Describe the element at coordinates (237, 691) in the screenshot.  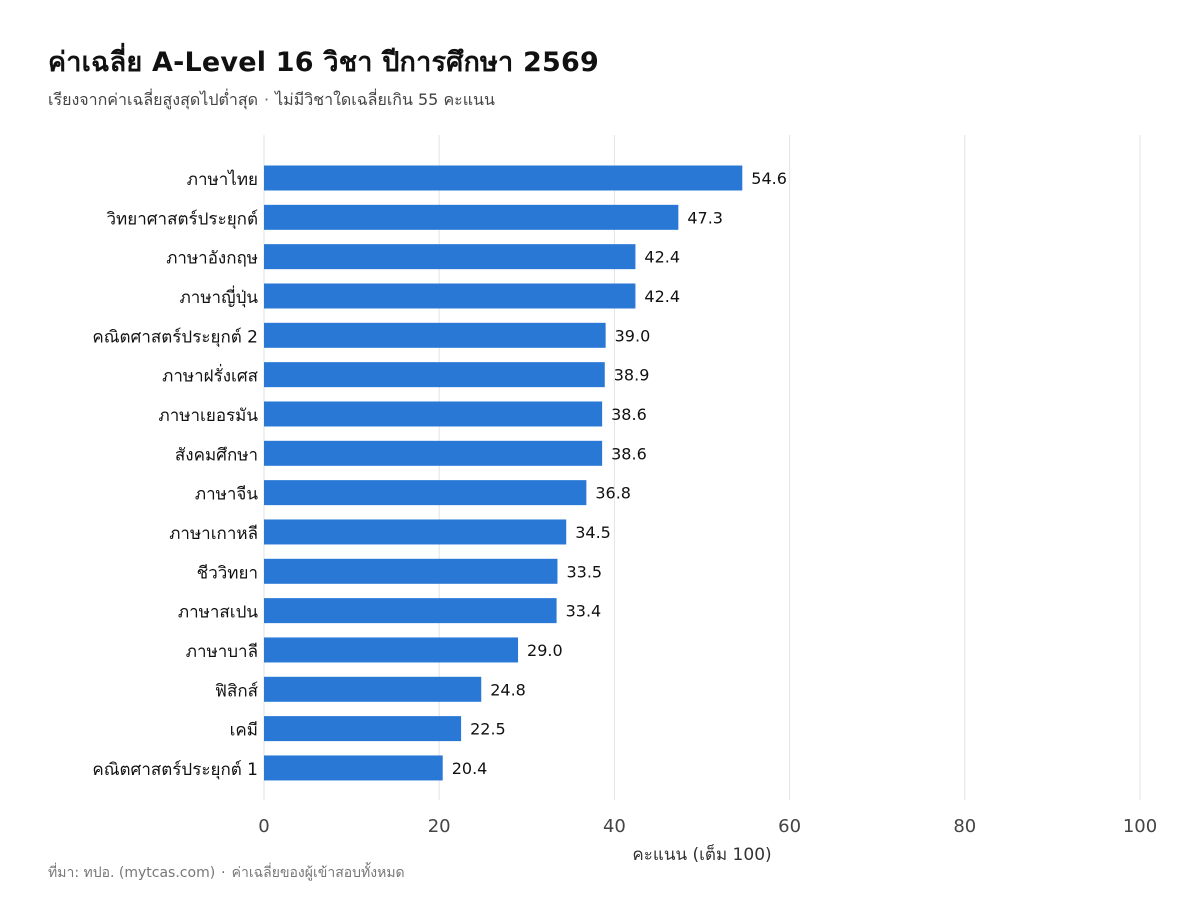
I see `category-label: ฟิสิกส์` at that location.